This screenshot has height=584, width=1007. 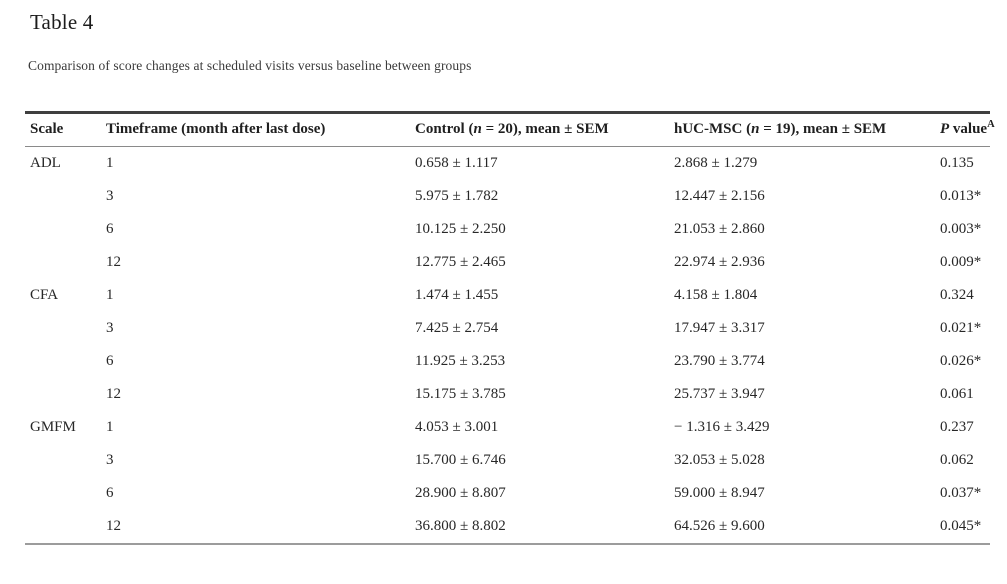 What do you see at coordinates (719, 361) in the screenshot?
I see `cell-hucmsc: 23.790 ± 3.774` at bounding box center [719, 361].